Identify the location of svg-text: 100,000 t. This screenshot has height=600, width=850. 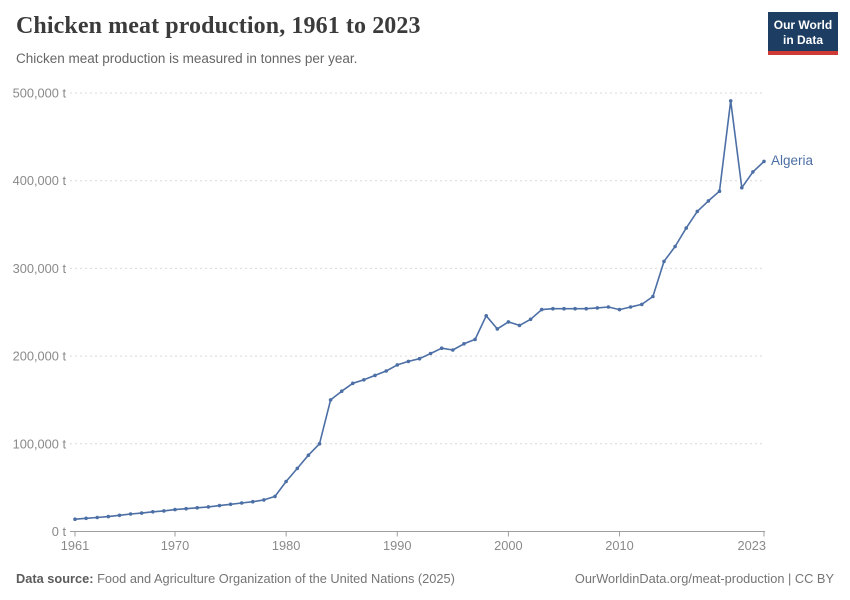
(40, 443).